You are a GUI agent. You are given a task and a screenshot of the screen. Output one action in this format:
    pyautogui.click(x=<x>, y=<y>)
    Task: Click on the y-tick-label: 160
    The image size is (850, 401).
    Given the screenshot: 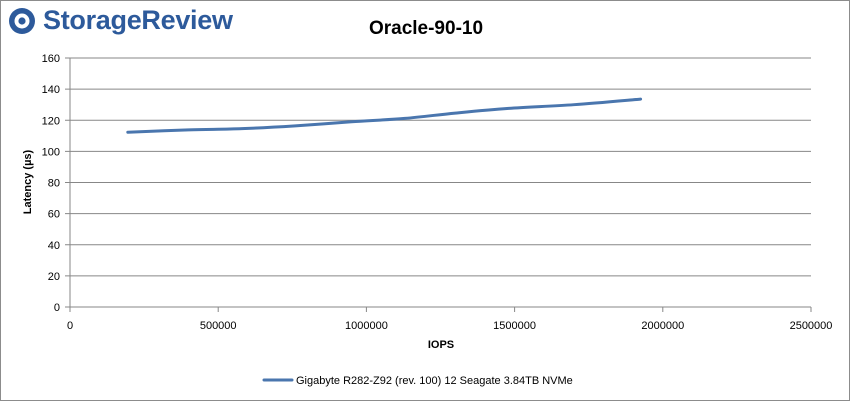 What is the action you would take?
    pyautogui.click(x=51, y=59)
    